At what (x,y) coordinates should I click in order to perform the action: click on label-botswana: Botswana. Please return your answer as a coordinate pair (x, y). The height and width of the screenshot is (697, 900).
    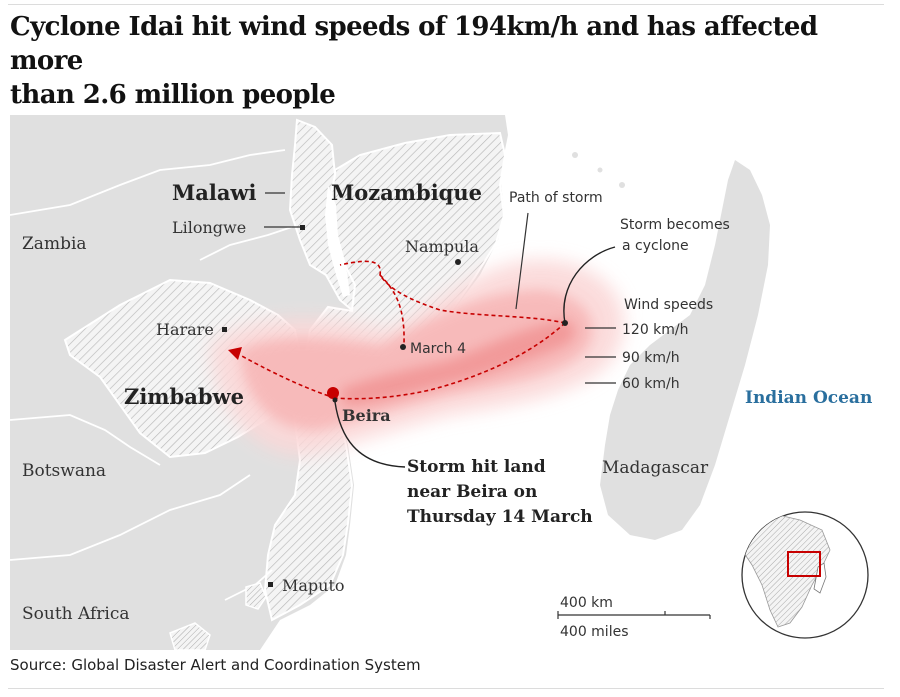
    Looking at the image, I should click on (64, 471).